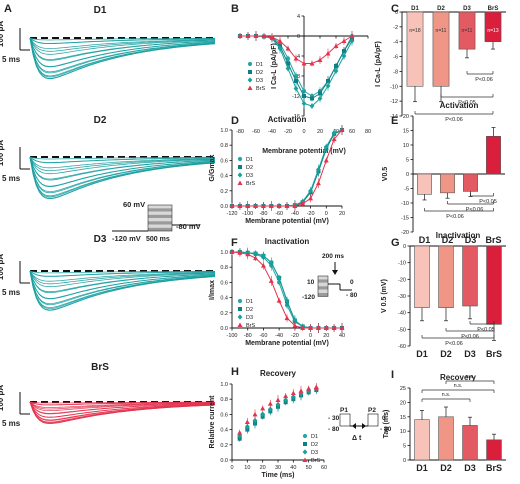 The image size is (520, 484). I want to click on x-tick-label: 40, so click(342, 336).